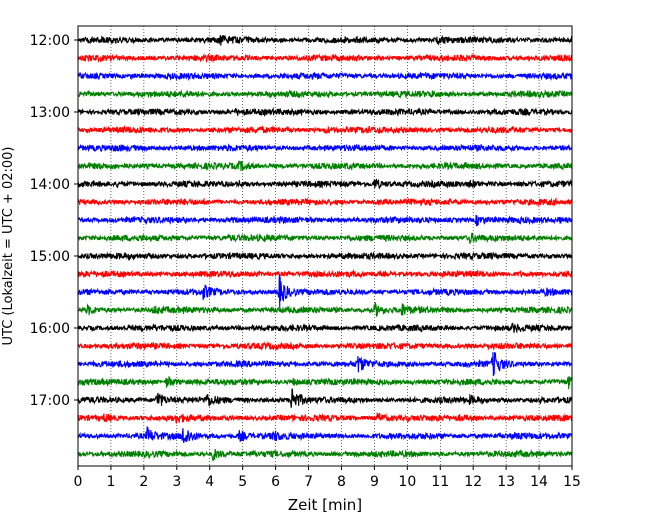  What do you see at coordinates (209, 482) in the screenshot?
I see `x-tick-label: 4` at bounding box center [209, 482].